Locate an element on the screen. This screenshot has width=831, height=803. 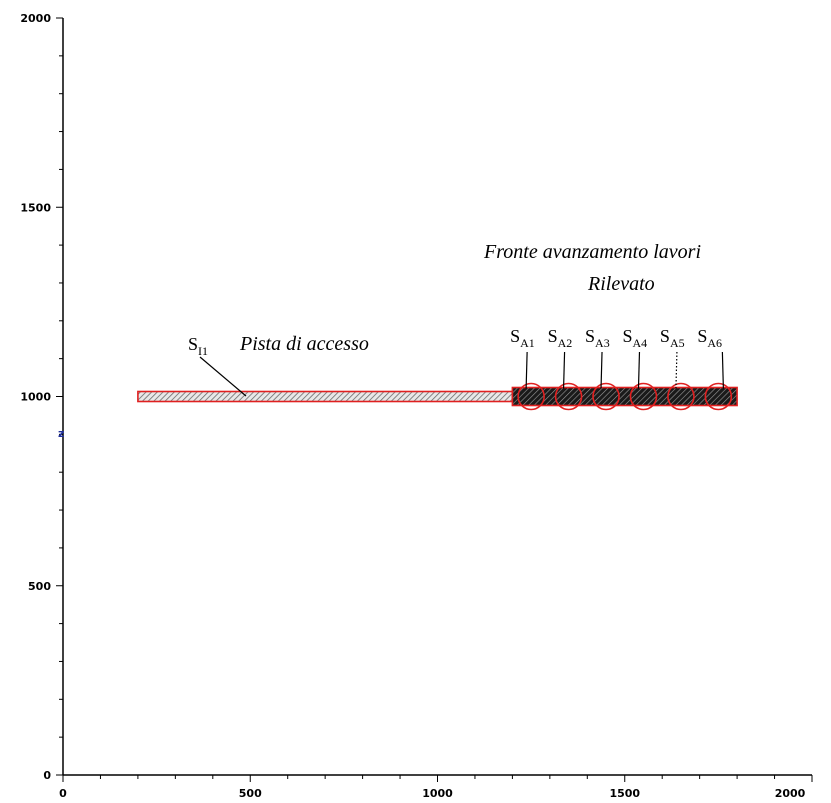
source-label-a4: SA4 is located at coordinates (634, 338).